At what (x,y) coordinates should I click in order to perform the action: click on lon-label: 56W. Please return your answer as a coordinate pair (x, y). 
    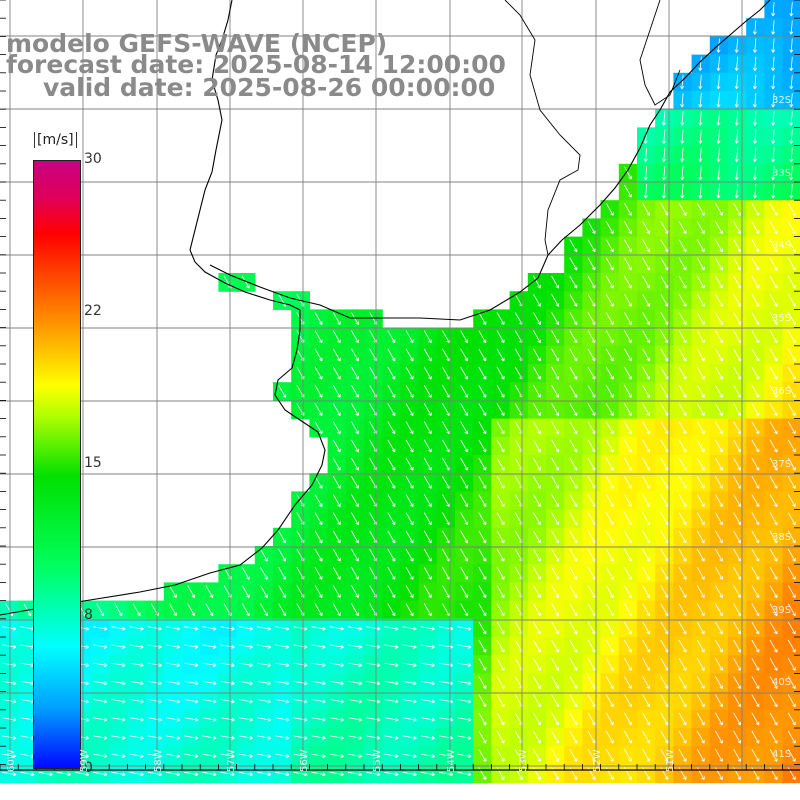
    Looking at the image, I should click on (304, 760).